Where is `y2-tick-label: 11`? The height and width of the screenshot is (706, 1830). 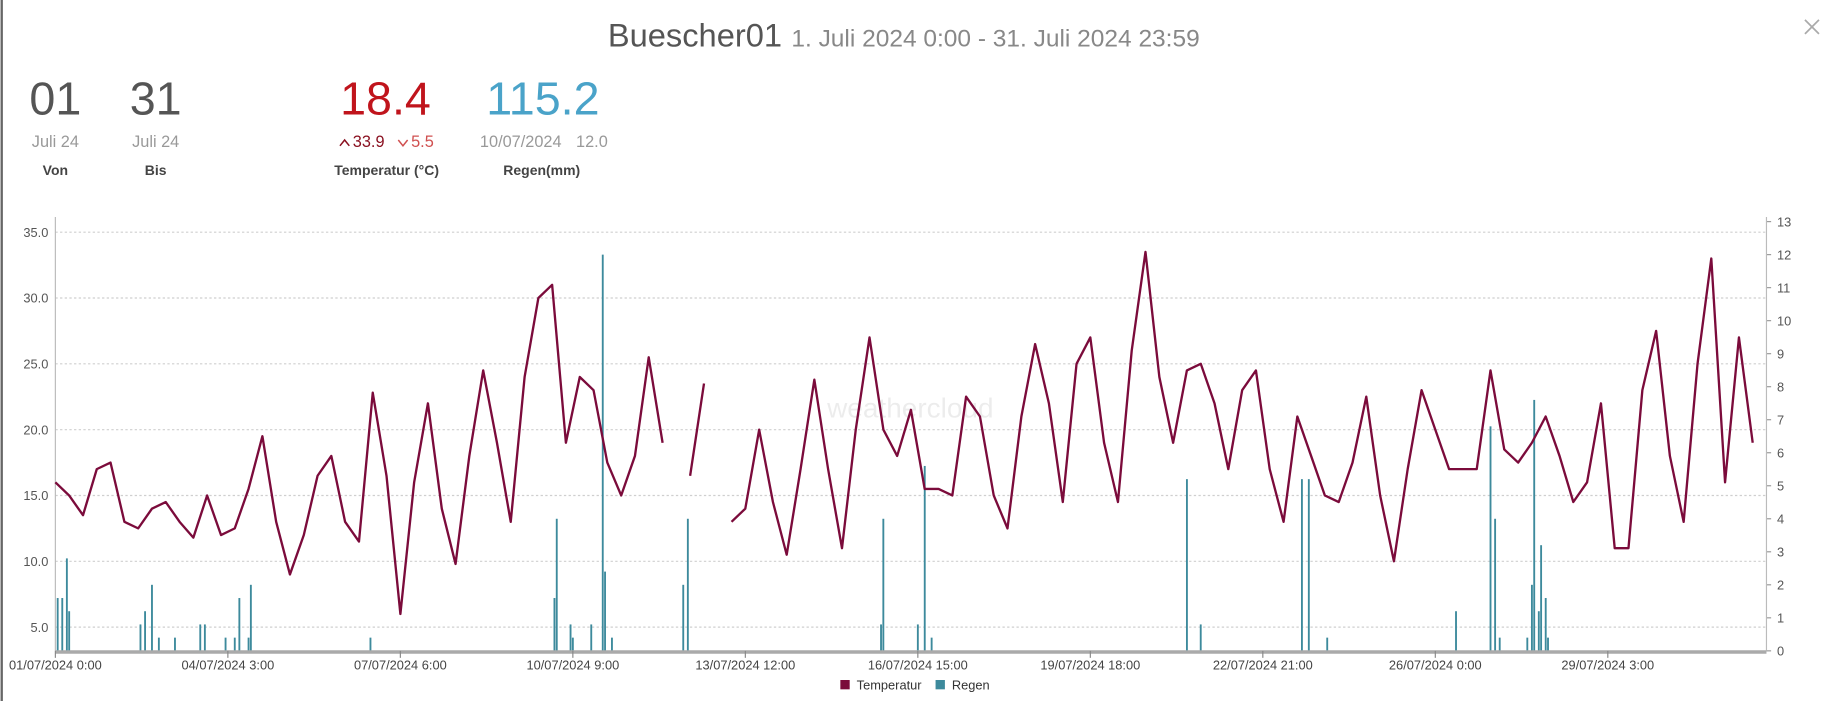 y2-tick-label: 11 is located at coordinates (1783, 287).